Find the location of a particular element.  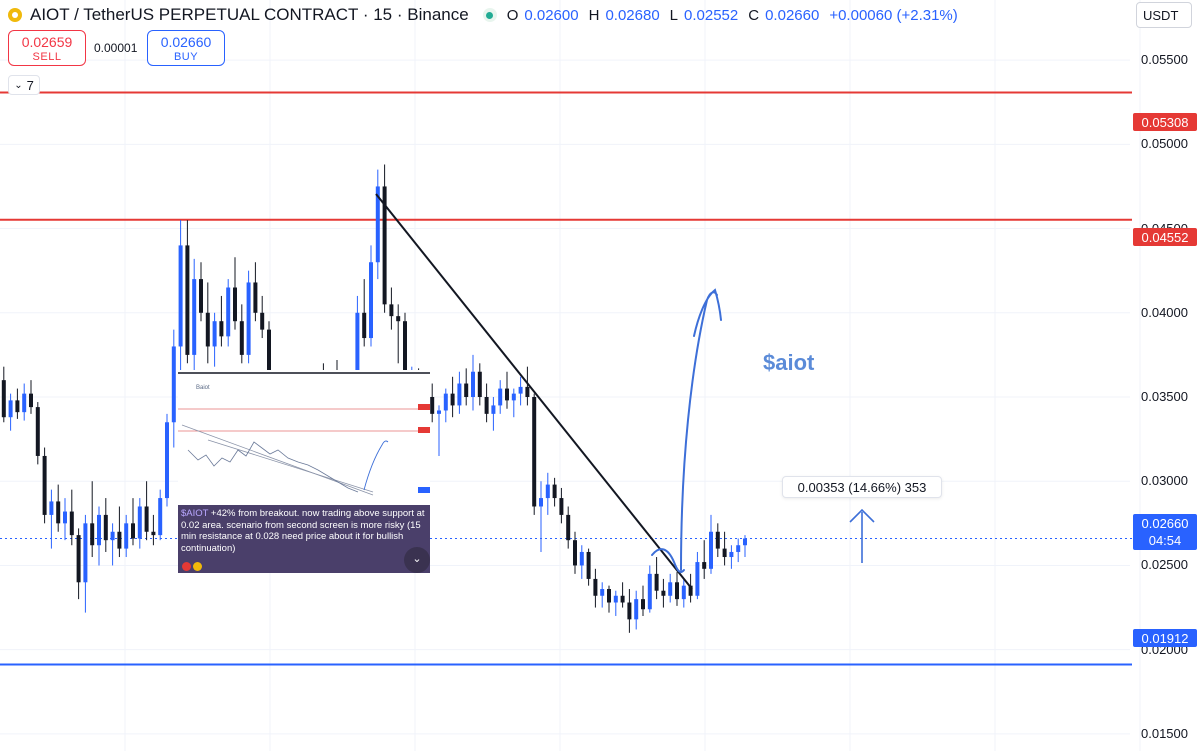

price-axis-tick: 0.02500 is located at coordinates (1164, 565).